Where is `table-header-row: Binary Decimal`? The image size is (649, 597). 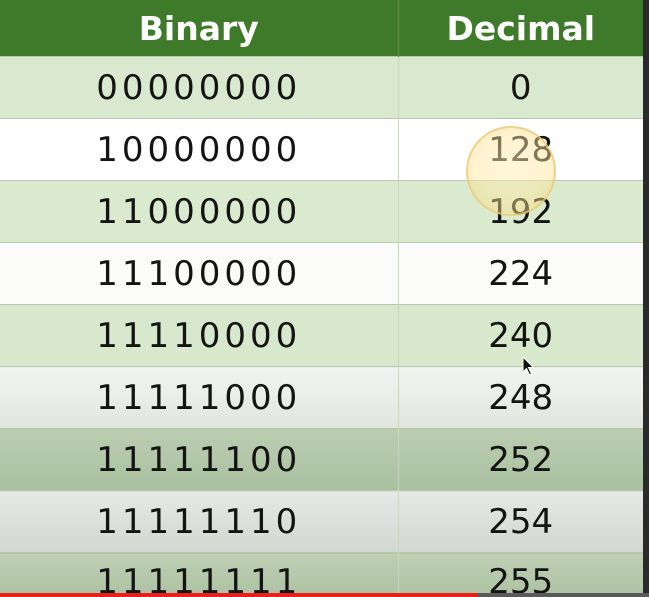
table-header-row: Binary Decimal is located at coordinates (321, 28).